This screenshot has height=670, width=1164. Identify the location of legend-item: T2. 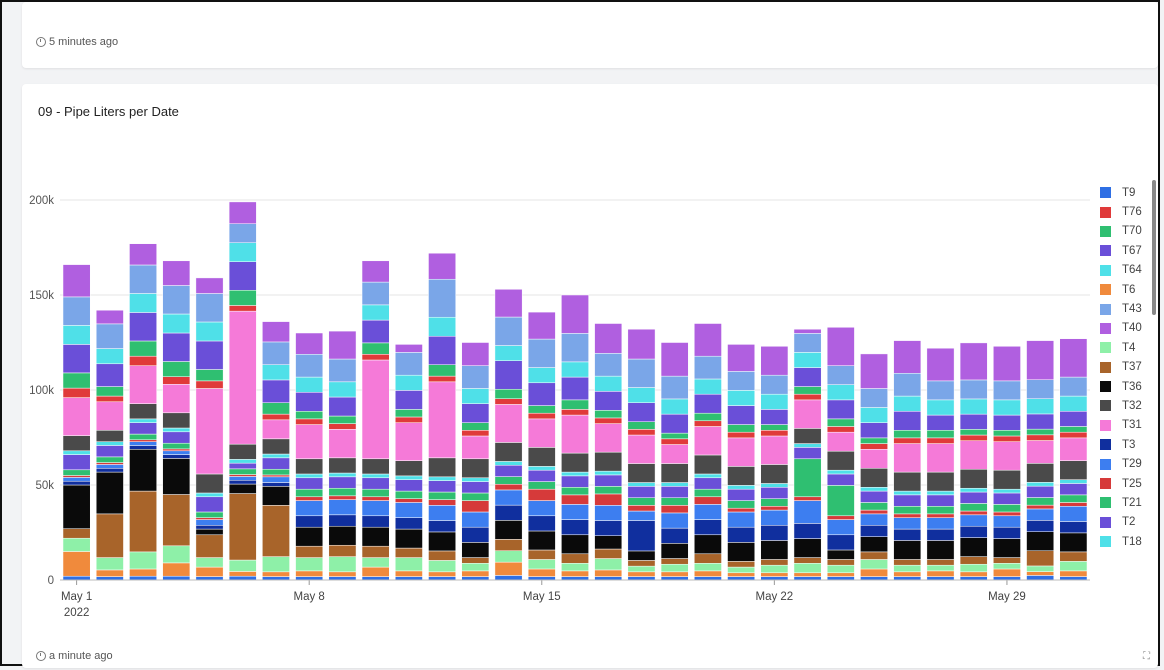
(1125, 522).